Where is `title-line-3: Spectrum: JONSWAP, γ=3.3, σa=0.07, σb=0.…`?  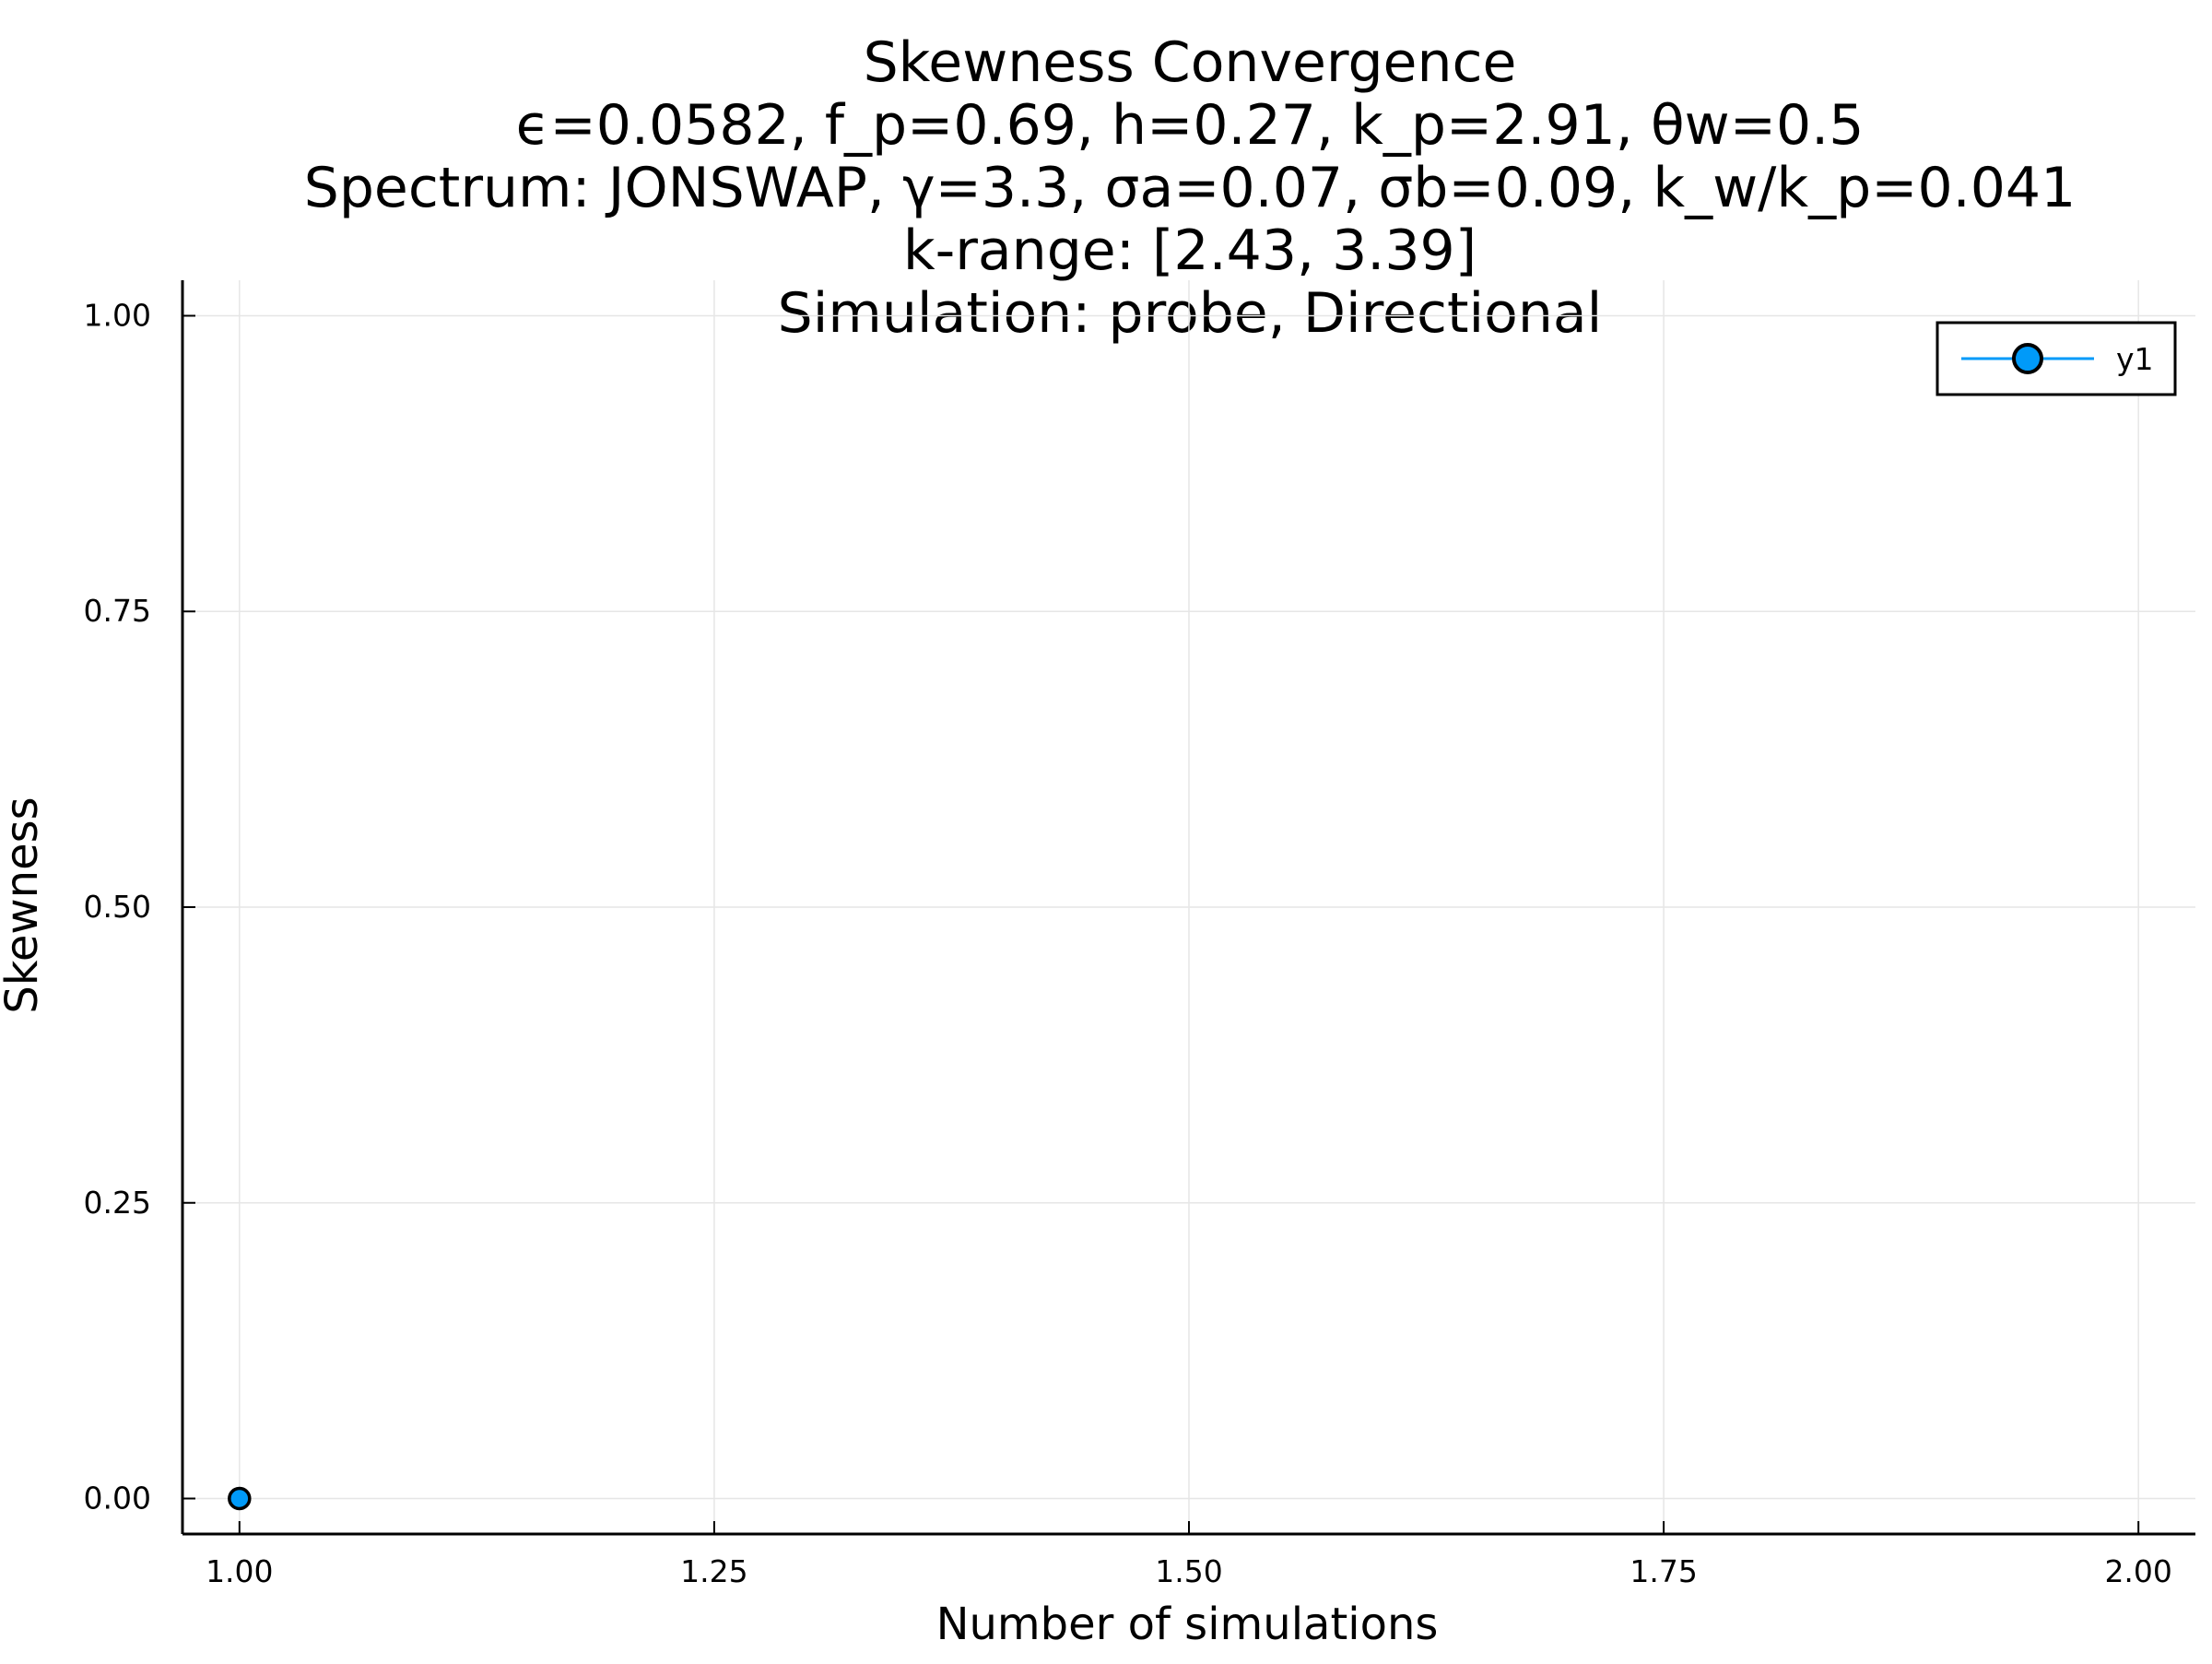 title-line-3: Spectrum: JONSWAP, γ=3.3, σa=0.07, σb=0.… is located at coordinates (1190, 188).